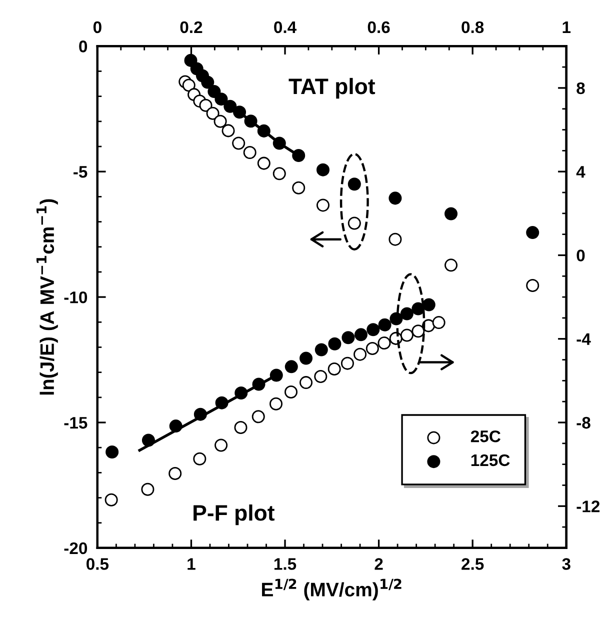  What do you see at coordinates (378, 564) in the screenshot?
I see `x-tick-label: 2` at bounding box center [378, 564].